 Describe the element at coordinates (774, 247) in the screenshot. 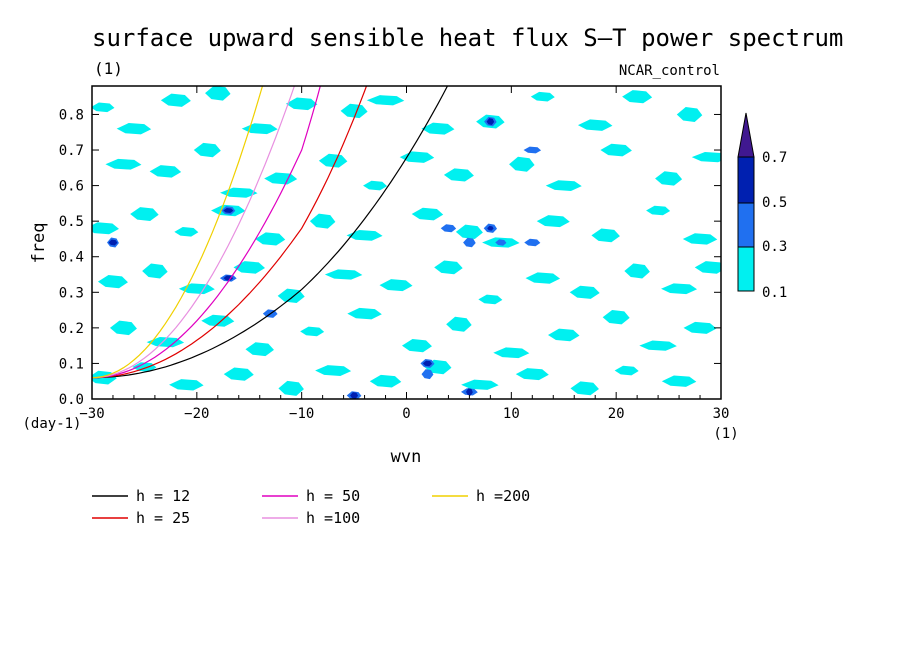

I see `colorbar-label: 0.3` at that location.